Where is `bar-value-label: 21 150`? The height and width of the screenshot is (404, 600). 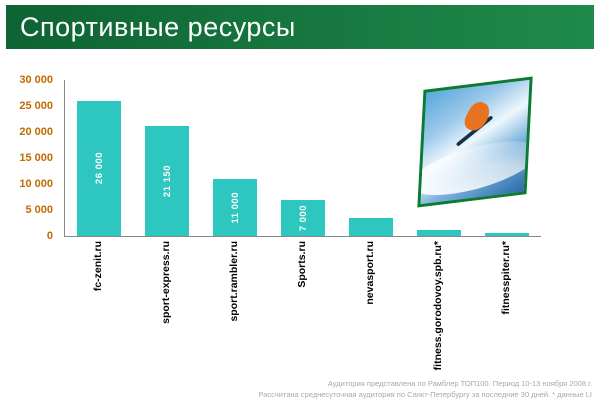
bar-value-label: 21 150 is located at coordinates (167, 181).